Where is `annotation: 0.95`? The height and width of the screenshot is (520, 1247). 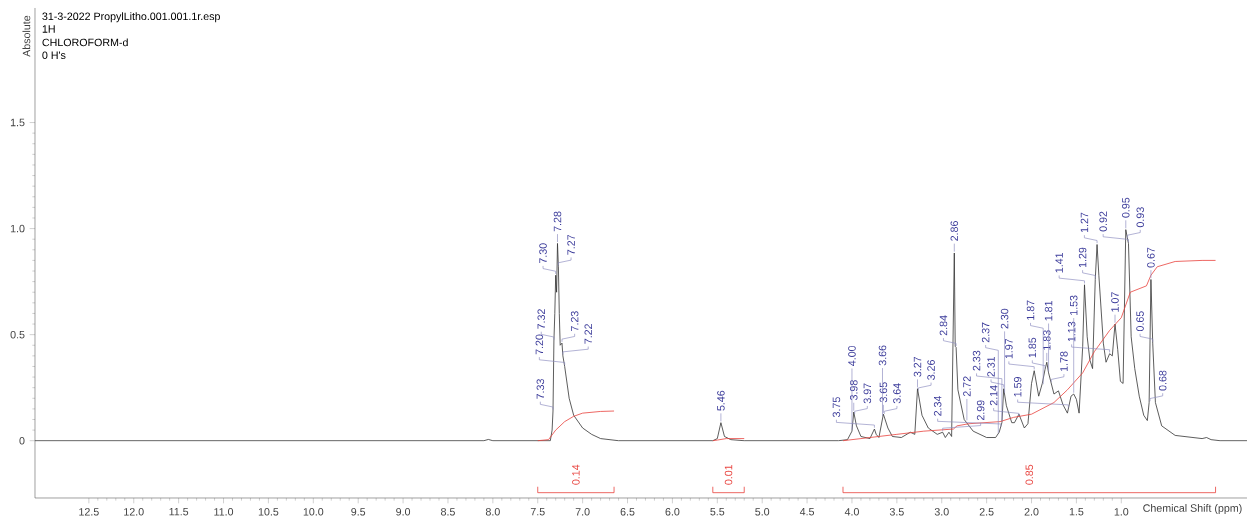
annotation: 0.95 is located at coordinates (1126, 207).